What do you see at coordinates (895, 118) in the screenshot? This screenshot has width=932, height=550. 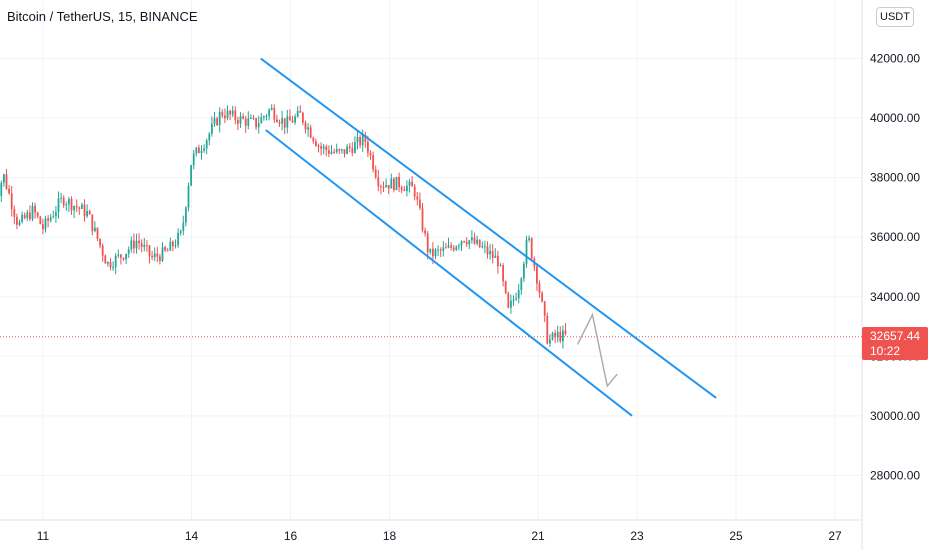 I see `y-tick-label: 40000.00` at bounding box center [895, 118].